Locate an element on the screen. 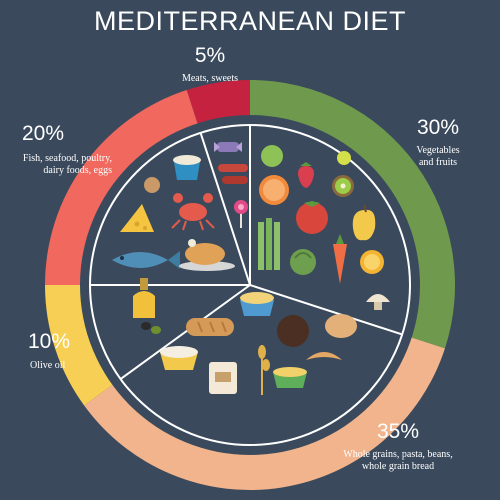  tomato-icon is located at coordinates (312, 217).